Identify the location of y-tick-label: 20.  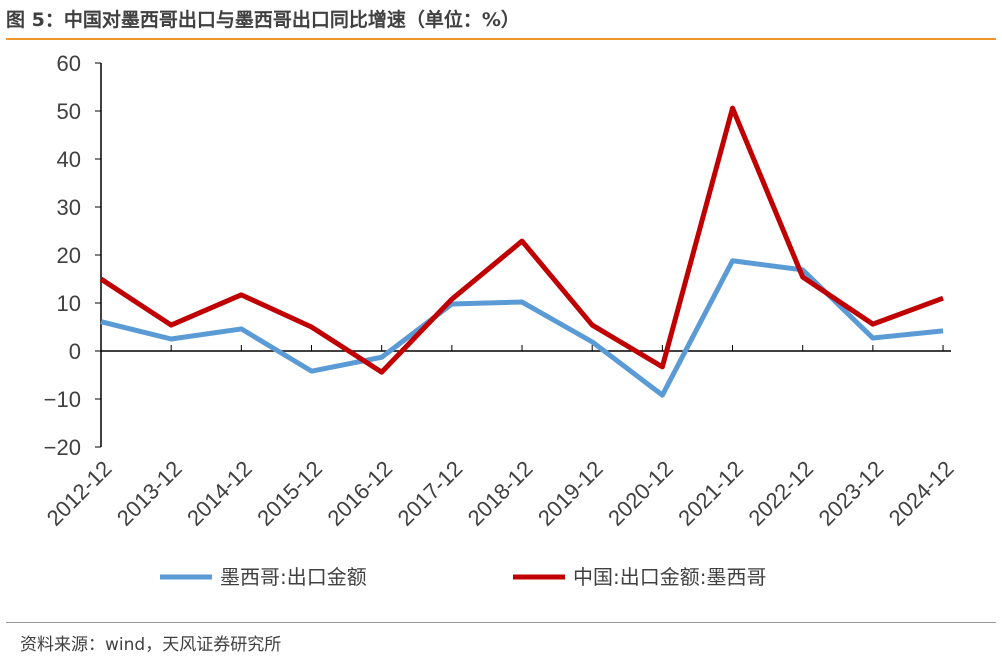
(69, 255).